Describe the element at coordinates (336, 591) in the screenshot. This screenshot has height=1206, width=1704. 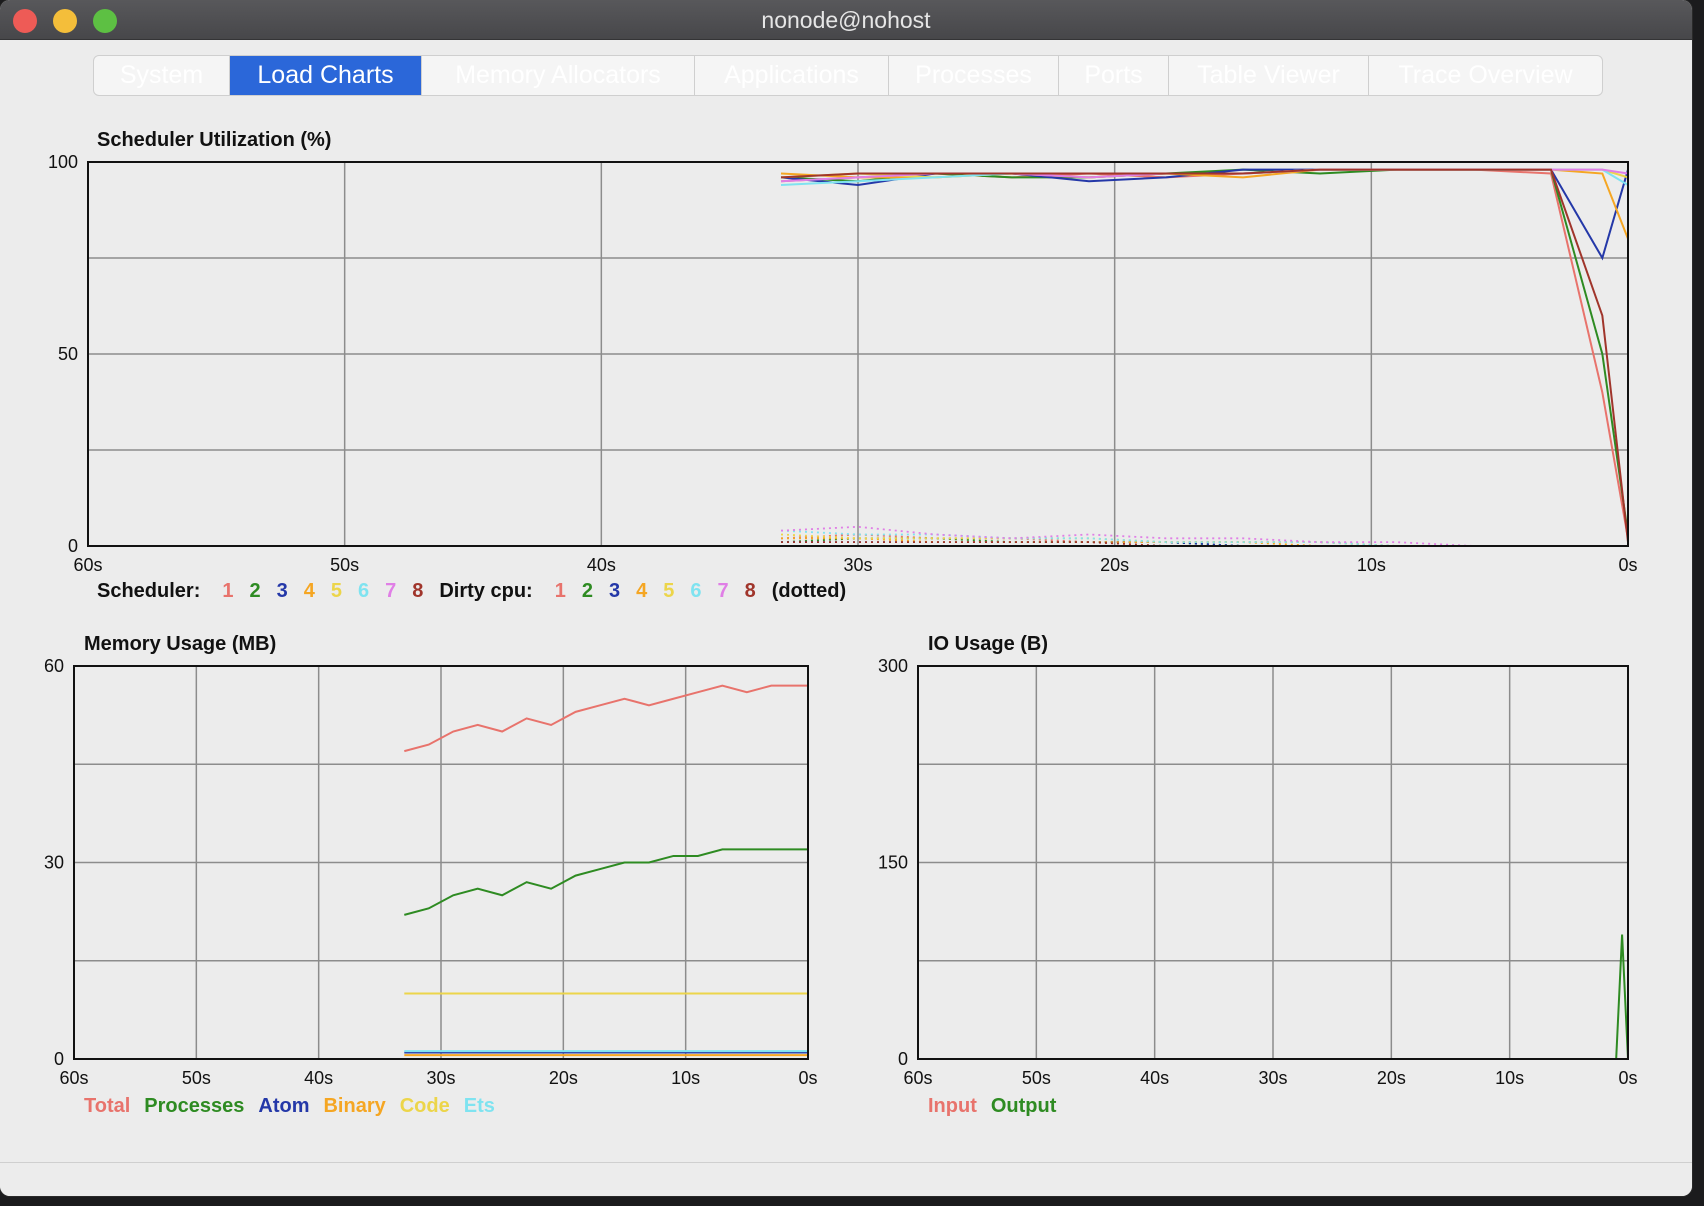
I see `scheduler-legend-5: 5` at that location.